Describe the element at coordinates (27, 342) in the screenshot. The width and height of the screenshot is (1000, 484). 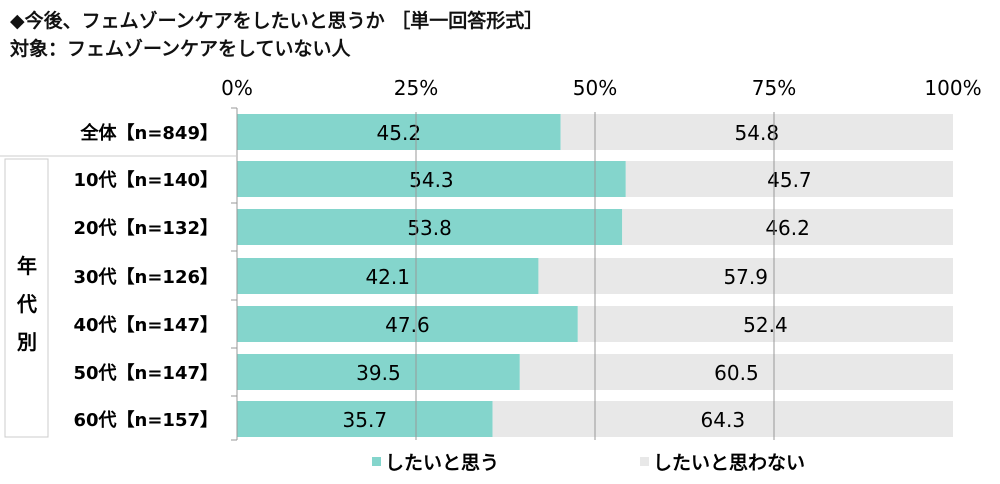
I see `group-label-char: 別` at that location.